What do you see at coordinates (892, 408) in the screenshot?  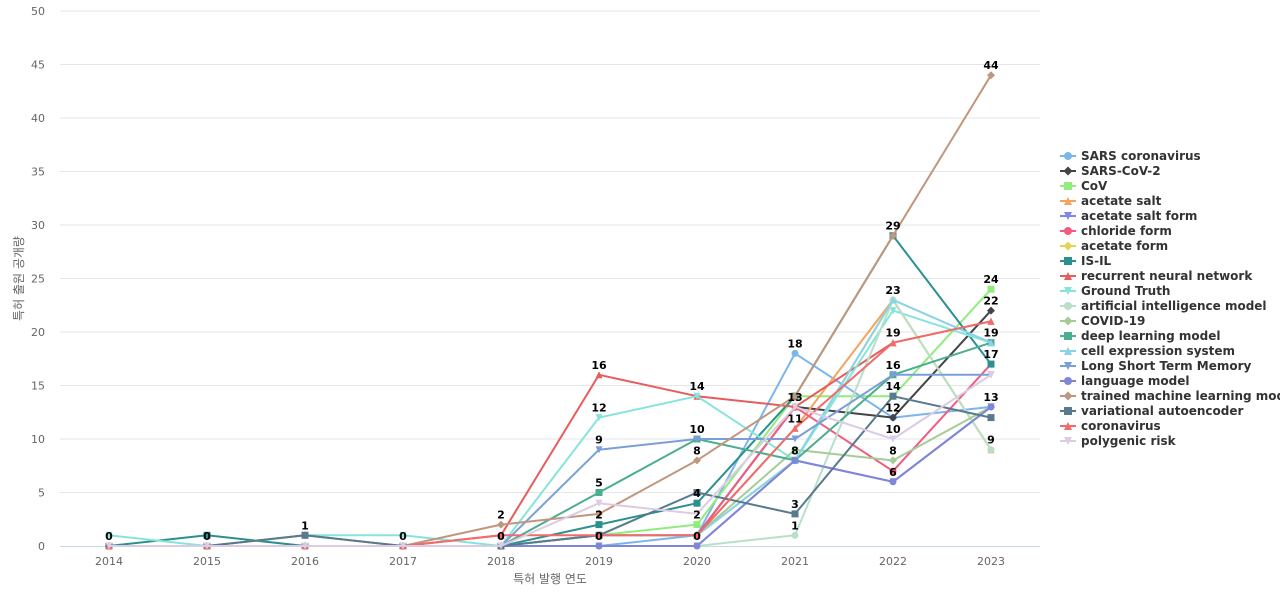 I see `data-label: 12` at bounding box center [892, 408].